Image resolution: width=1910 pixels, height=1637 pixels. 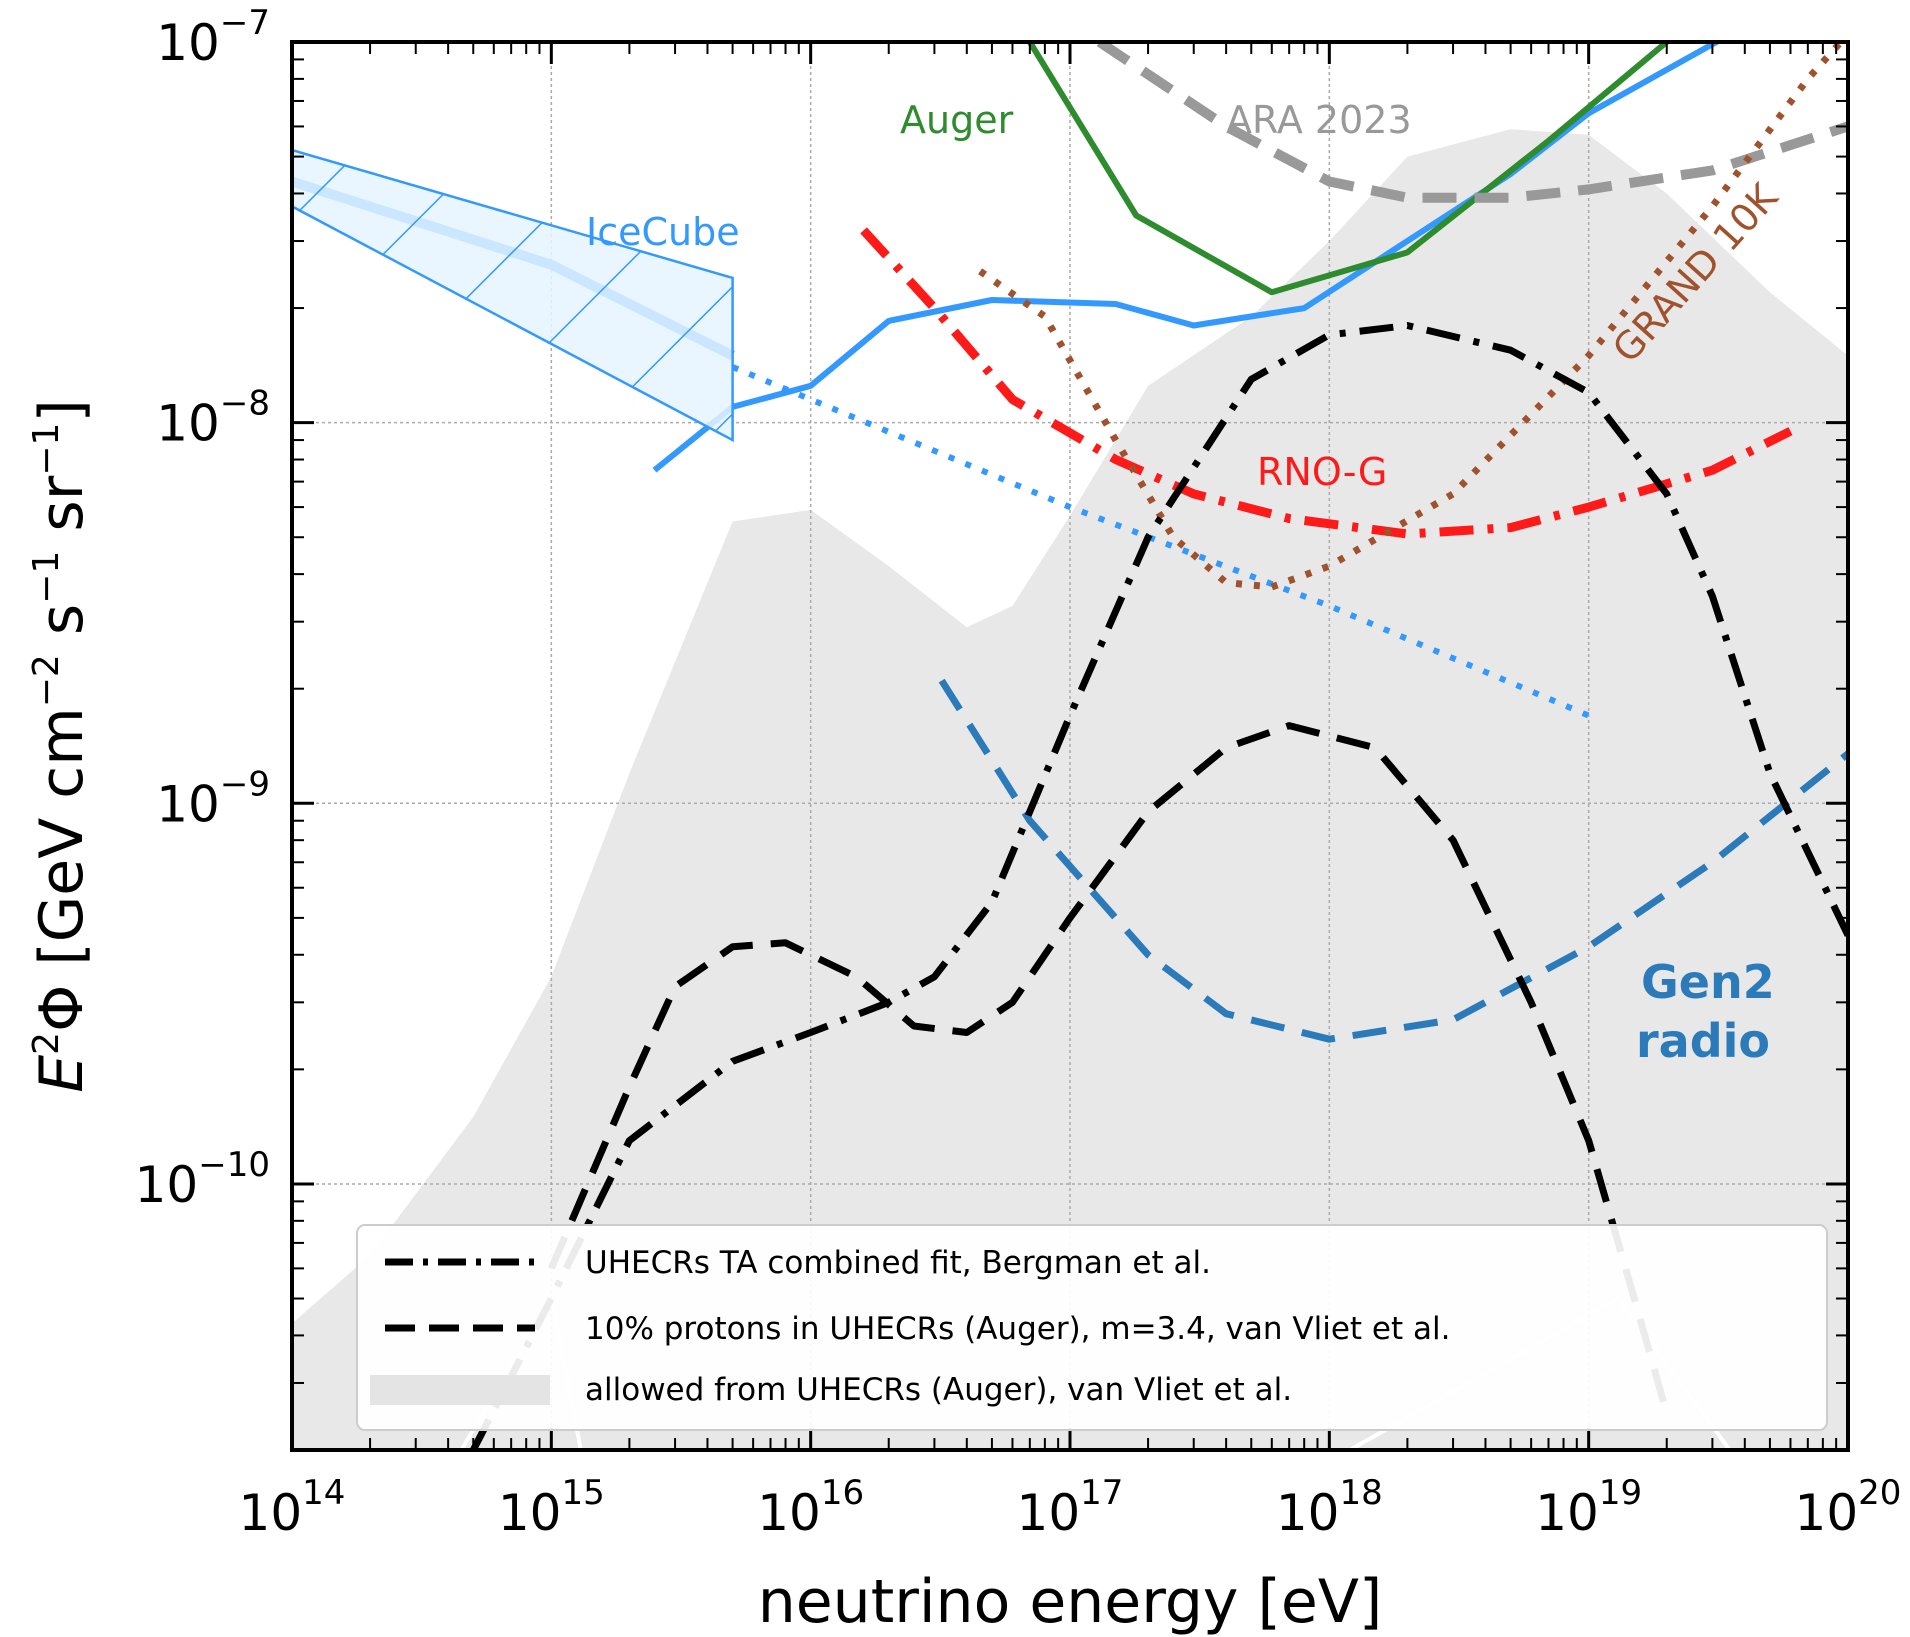 What do you see at coordinates (213, 37) in the screenshot?
I see `y-tick-label: 10⁻⁷` at bounding box center [213, 37].